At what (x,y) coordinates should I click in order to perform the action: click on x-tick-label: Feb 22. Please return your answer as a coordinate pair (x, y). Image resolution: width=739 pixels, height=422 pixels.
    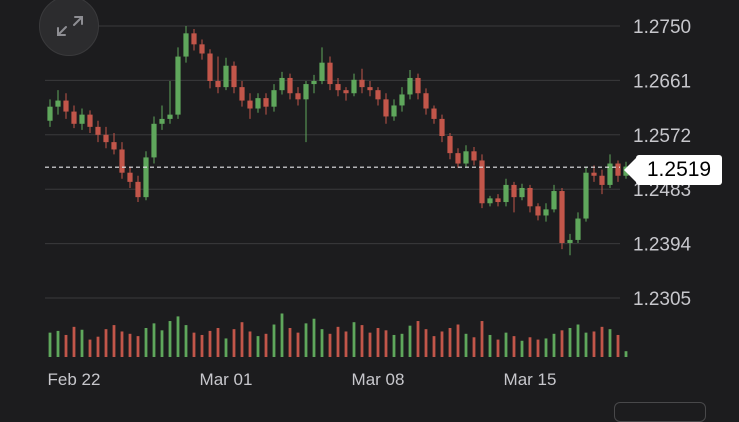
    Looking at the image, I should click on (74, 379).